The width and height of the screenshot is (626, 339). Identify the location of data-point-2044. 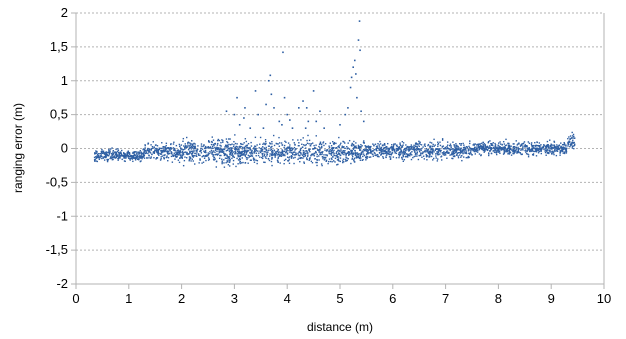
(388, 143).